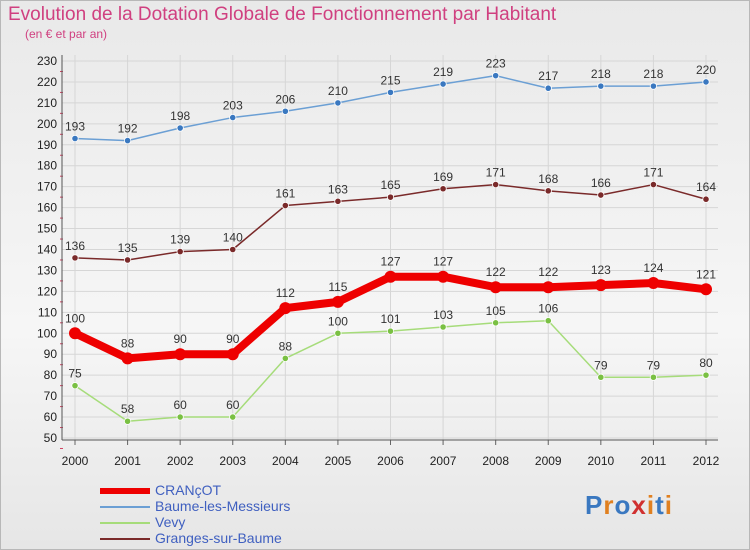 Image resolution: width=750 pixels, height=550 pixels. Describe the element at coordinates (337, 287) in the screenshot. I see `label-cran-ot-2005: 115` at that location.